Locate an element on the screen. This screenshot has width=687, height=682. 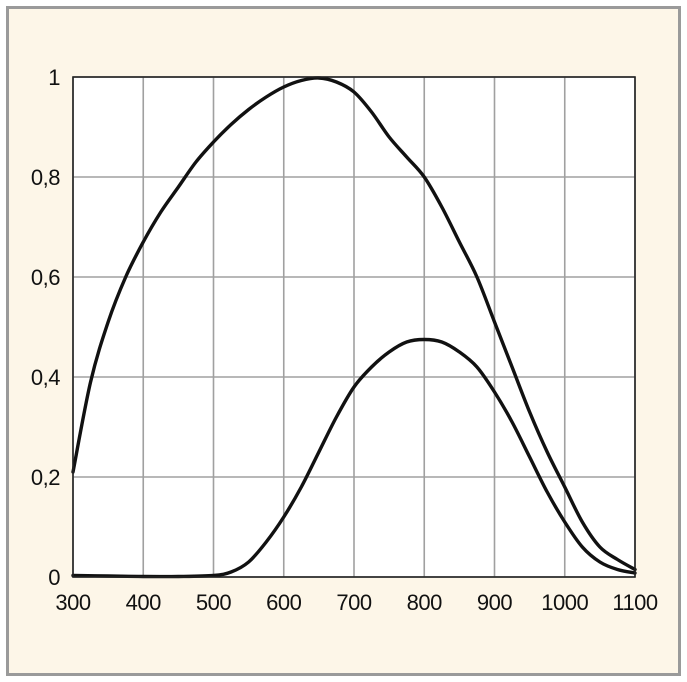
x-tick-label: 1100 is located at coordinates (635, 602).